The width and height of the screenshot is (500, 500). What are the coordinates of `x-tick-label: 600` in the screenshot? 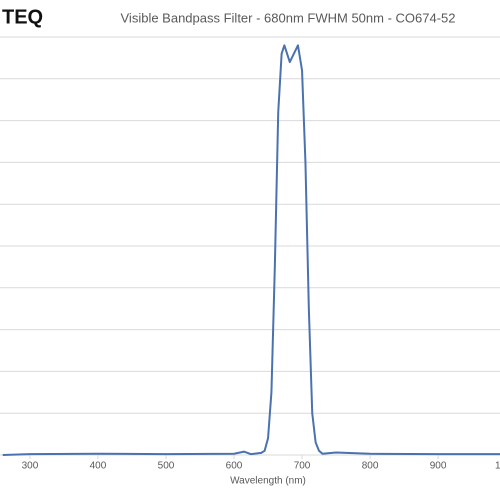 It's located at (234, 466).